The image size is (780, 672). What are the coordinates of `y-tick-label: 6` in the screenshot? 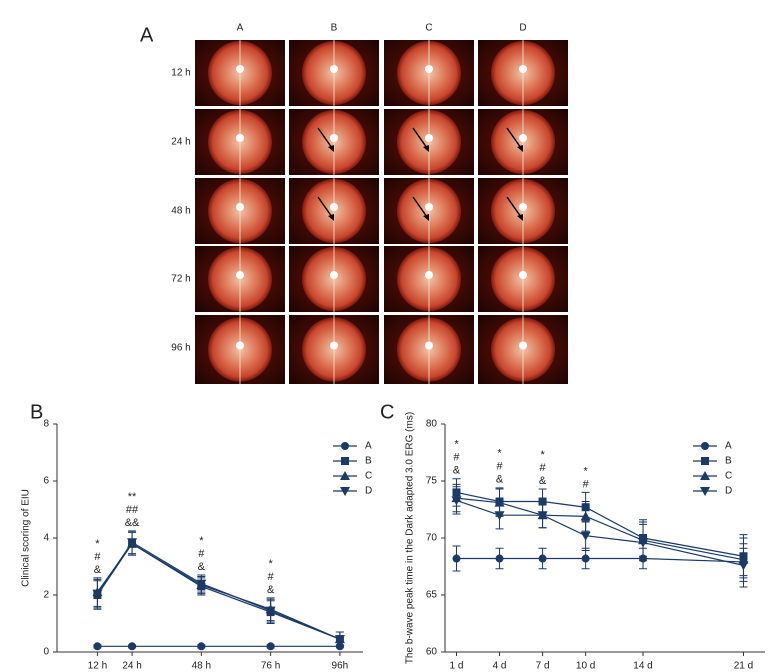 It's located at (46, 481).